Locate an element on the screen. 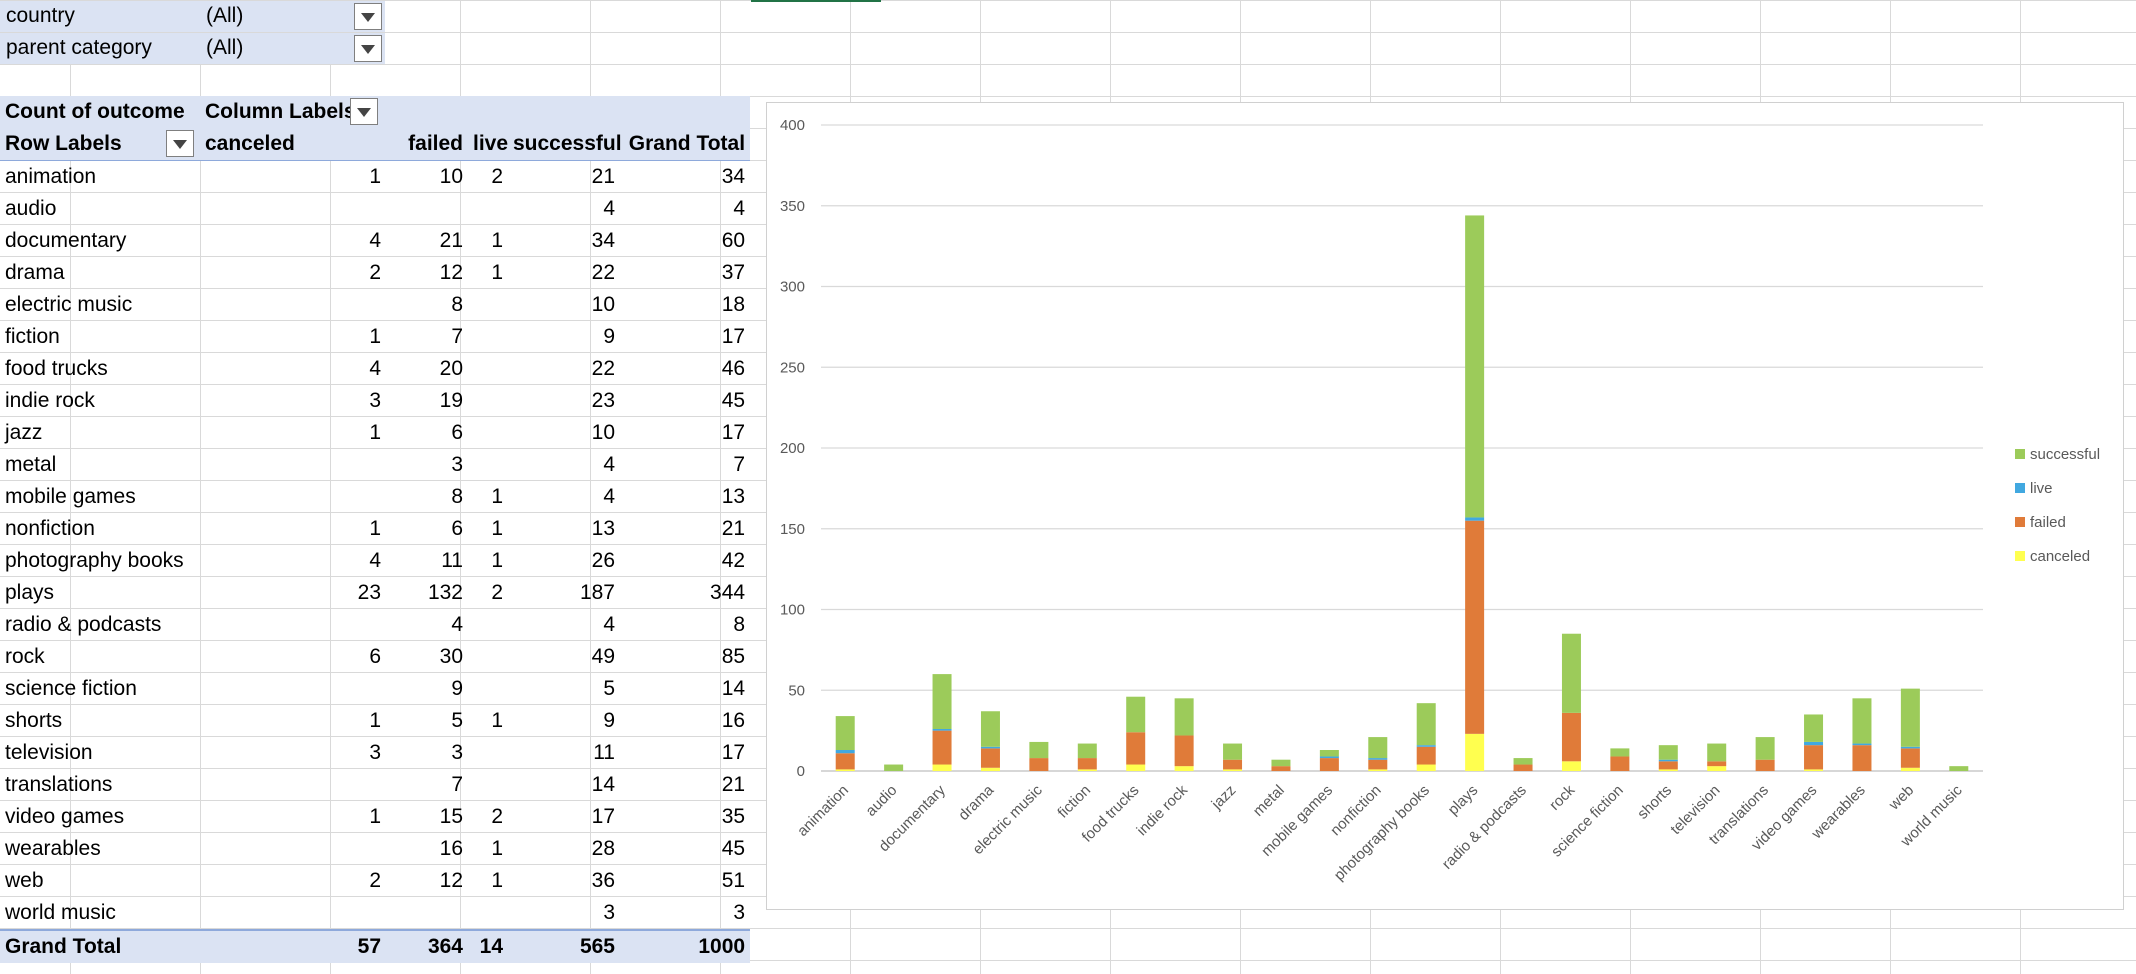 This screenshot has width=2136, height=974. column-header-live: live is located at coordinates (488, 144).